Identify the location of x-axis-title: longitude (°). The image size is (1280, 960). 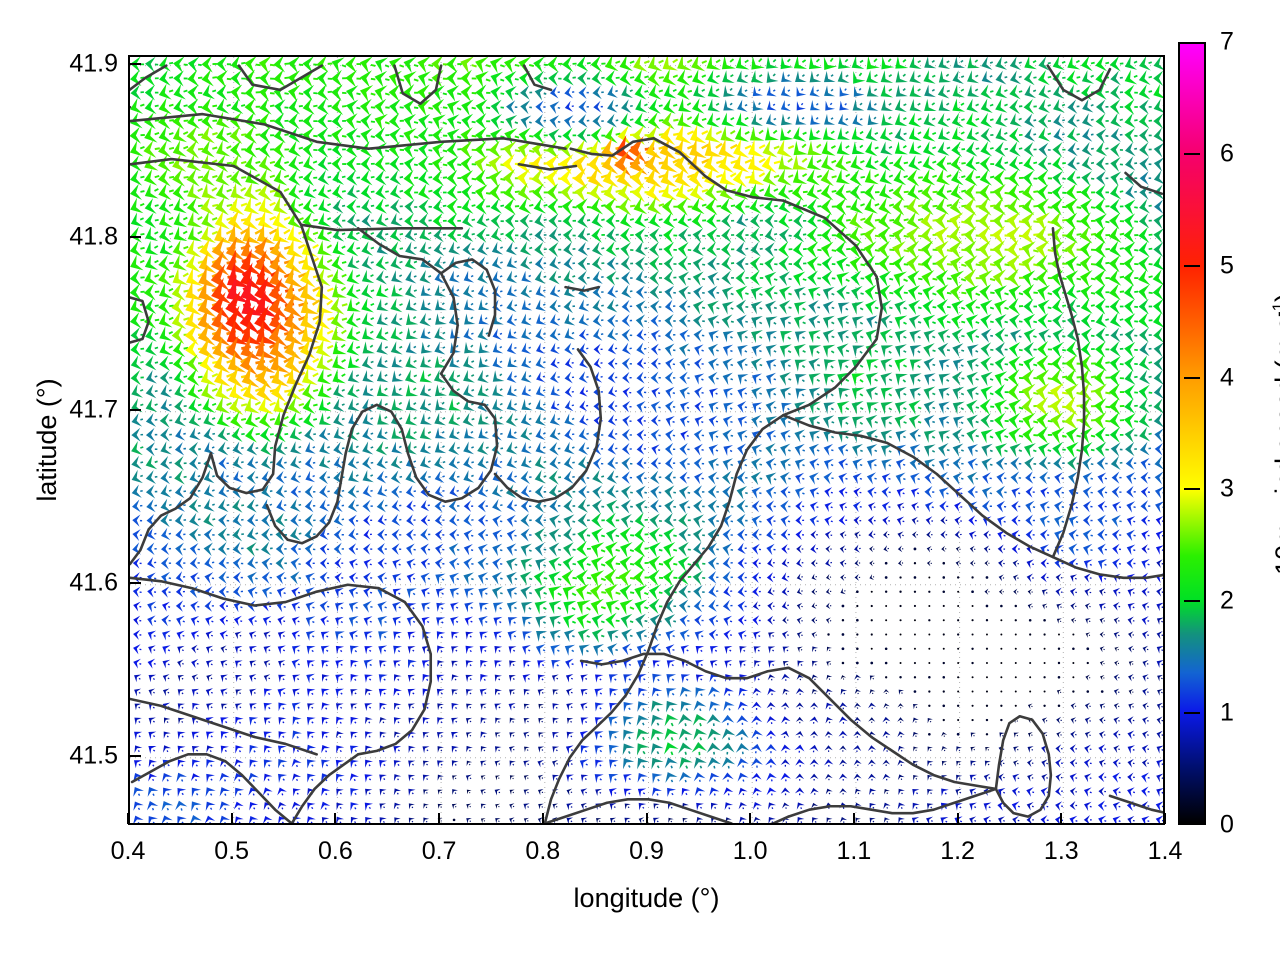
(646, 898).